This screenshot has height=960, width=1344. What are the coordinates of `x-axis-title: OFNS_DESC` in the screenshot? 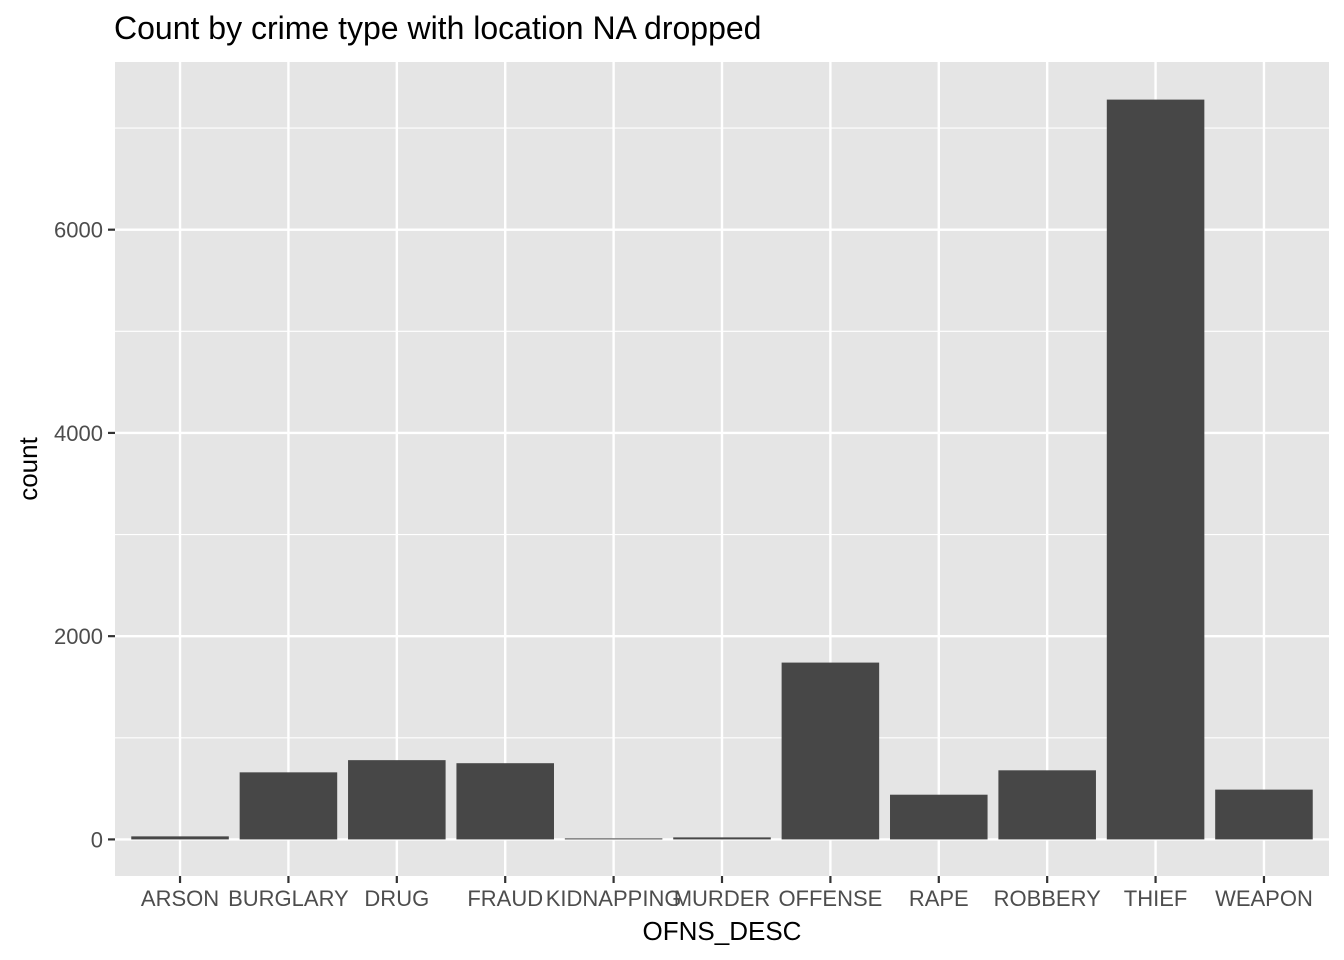 It's located at (722, 931).